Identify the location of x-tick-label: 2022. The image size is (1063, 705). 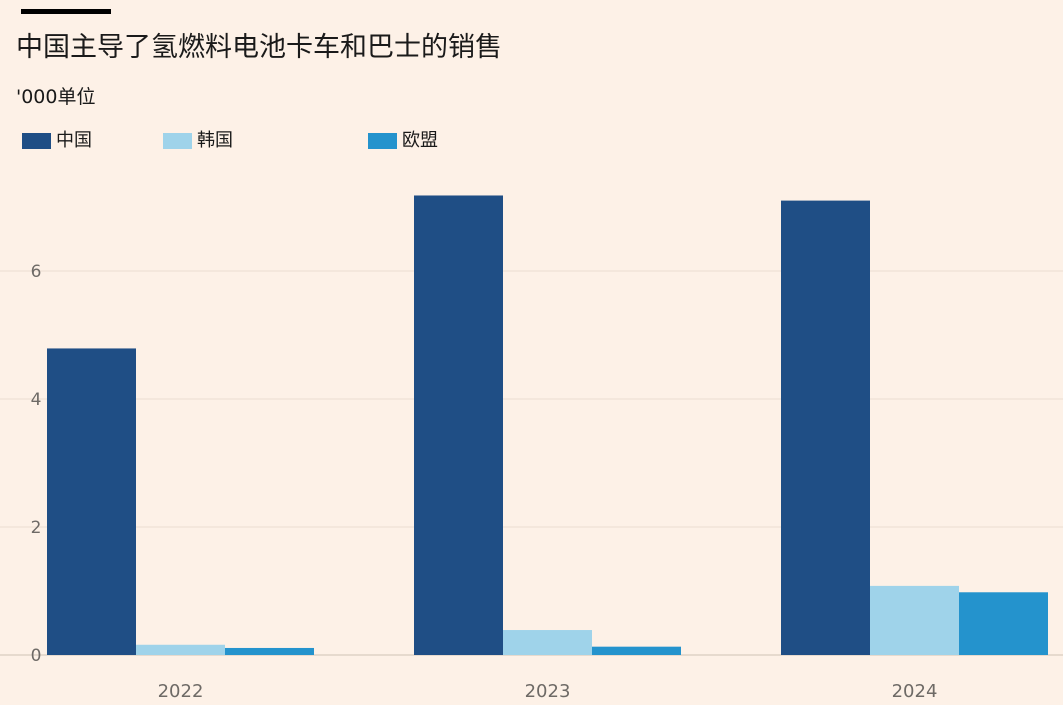
(181, 691).